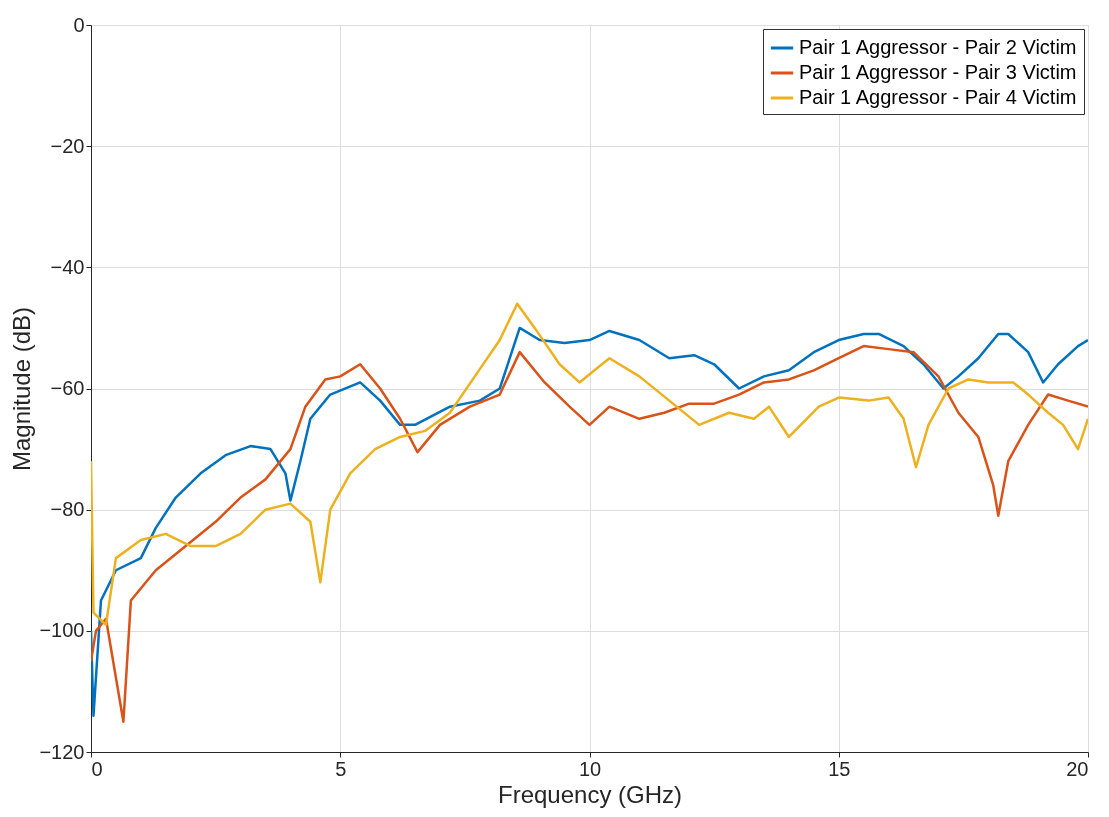 The height and width of the screenshot is (817, 1109). Describe the element at coordinates (97, 768) in the screenshot. I see `x-tick-label: 0` at that location.